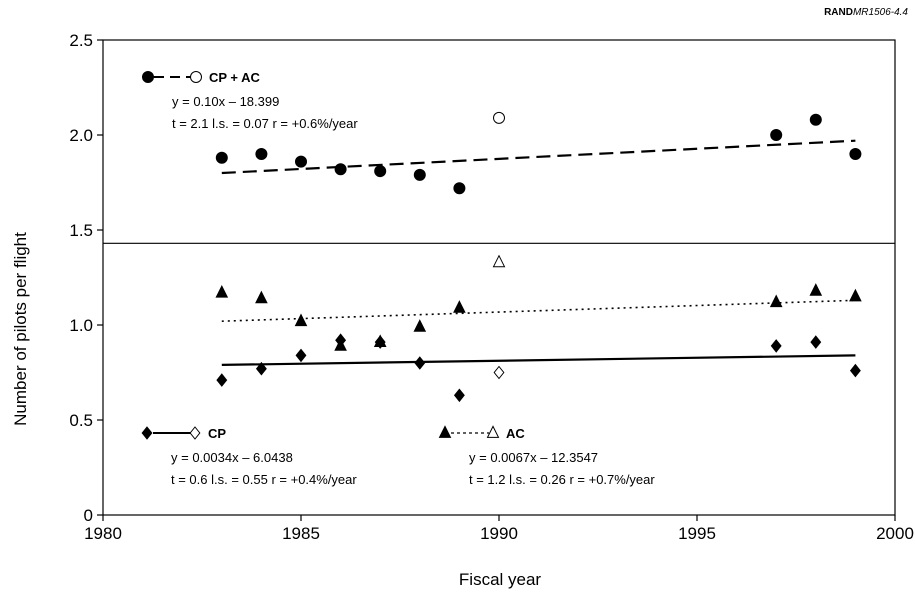 The width and height of the screenshot is (915, 598). I want to click on x-tick-label: 1990, so click(499, 533).